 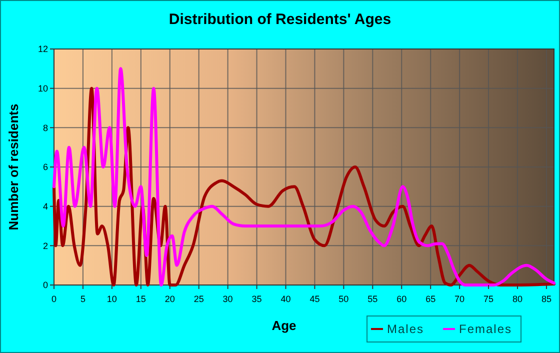 I want to click on x-tick-label: 15, so click(x=141, y=299).